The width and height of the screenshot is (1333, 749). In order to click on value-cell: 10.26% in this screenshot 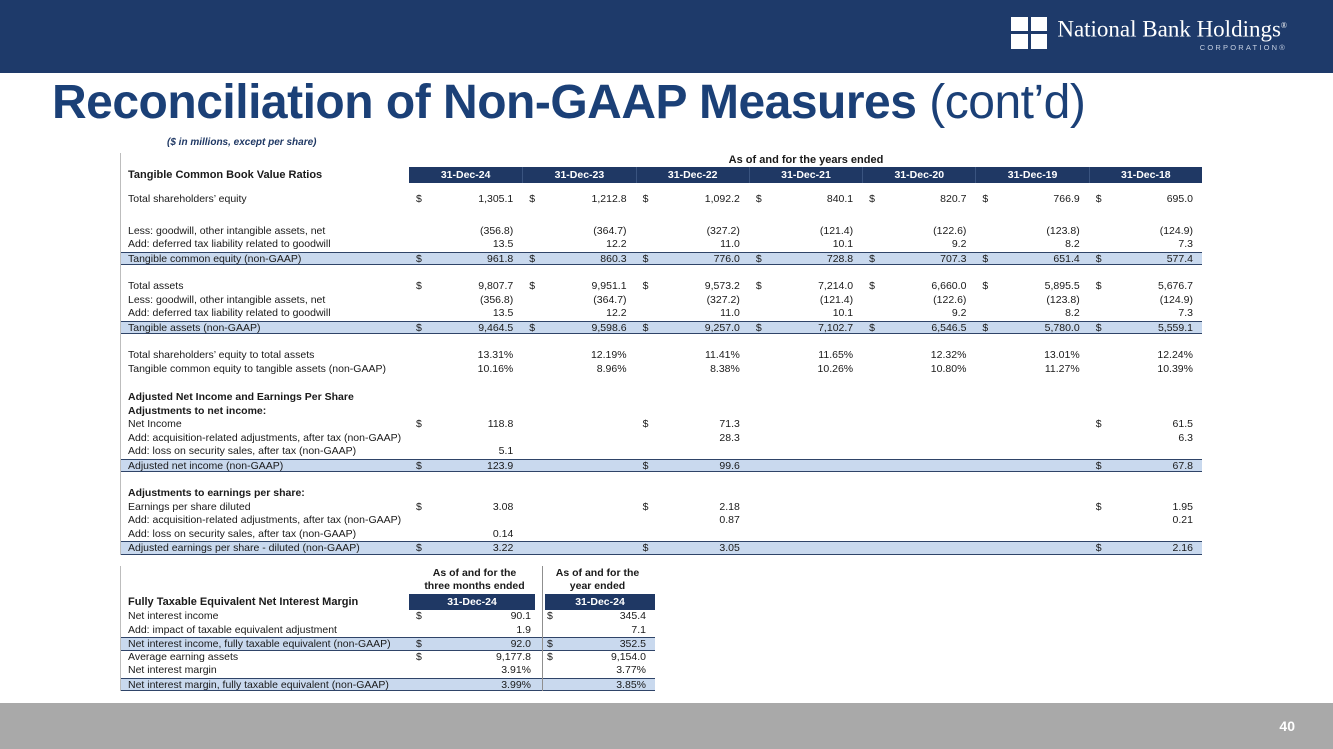, I will do `click(805, 370)`.